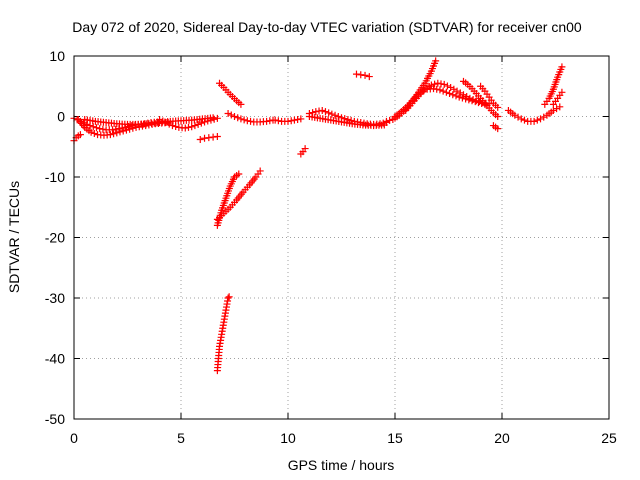  I want to click on x-tick-label: 0, so click(74, 438).